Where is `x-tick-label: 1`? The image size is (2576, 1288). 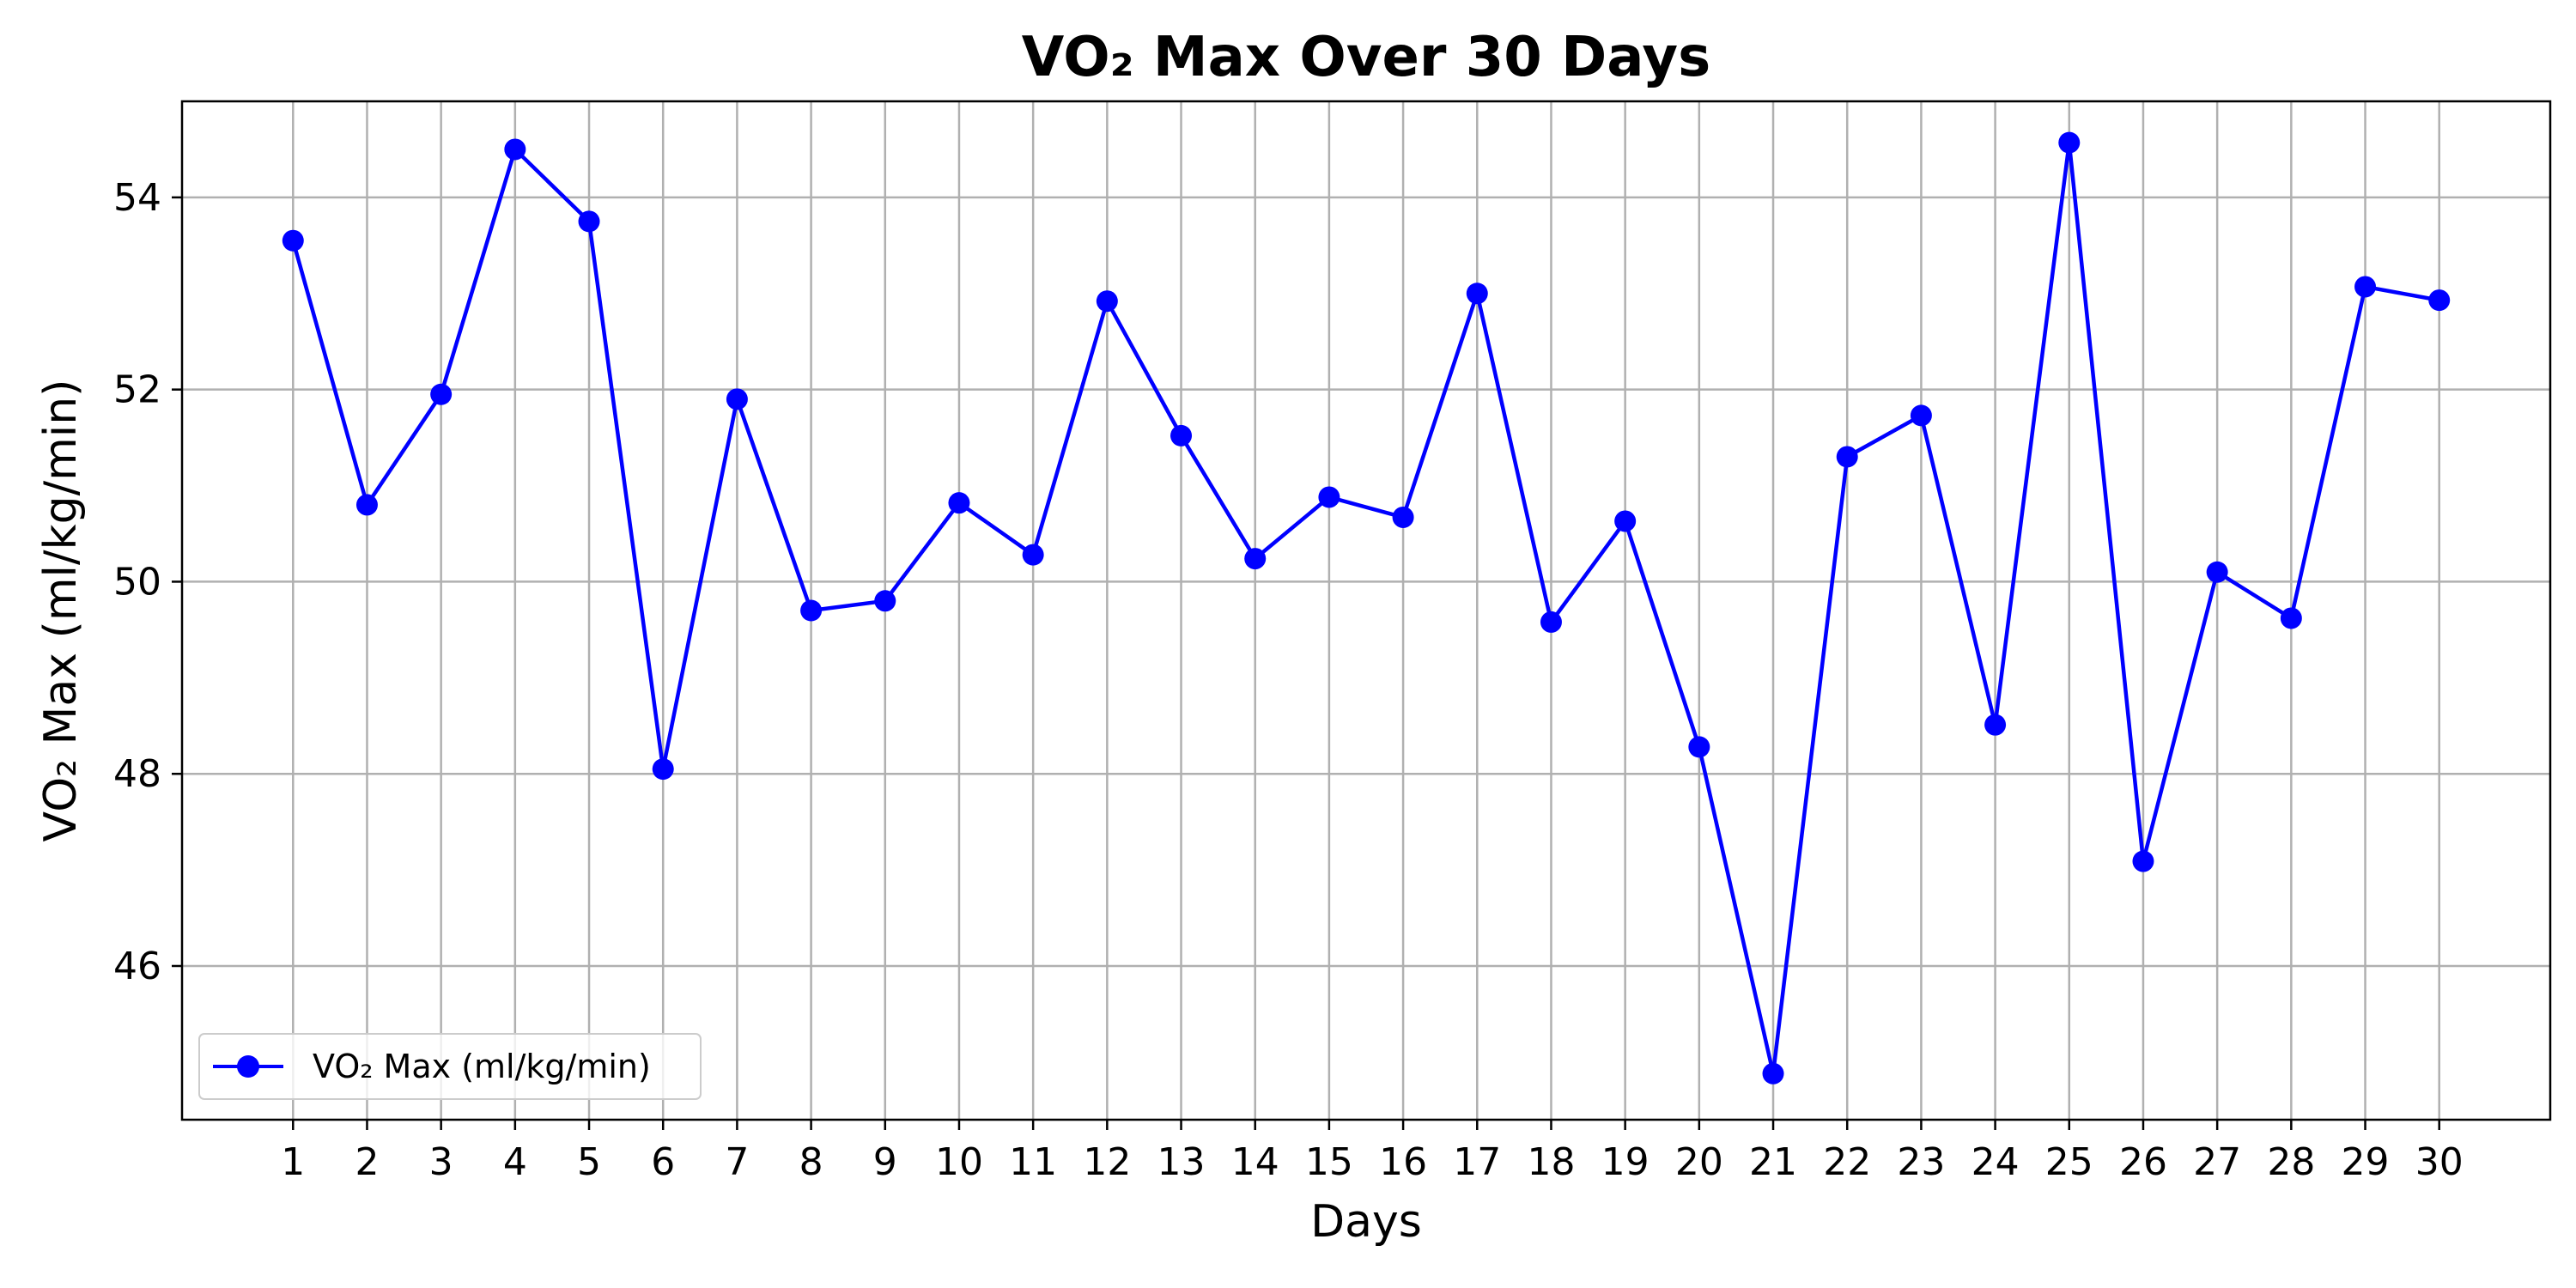 x-tick-label: 1 is located at coordinates (293, 1162).